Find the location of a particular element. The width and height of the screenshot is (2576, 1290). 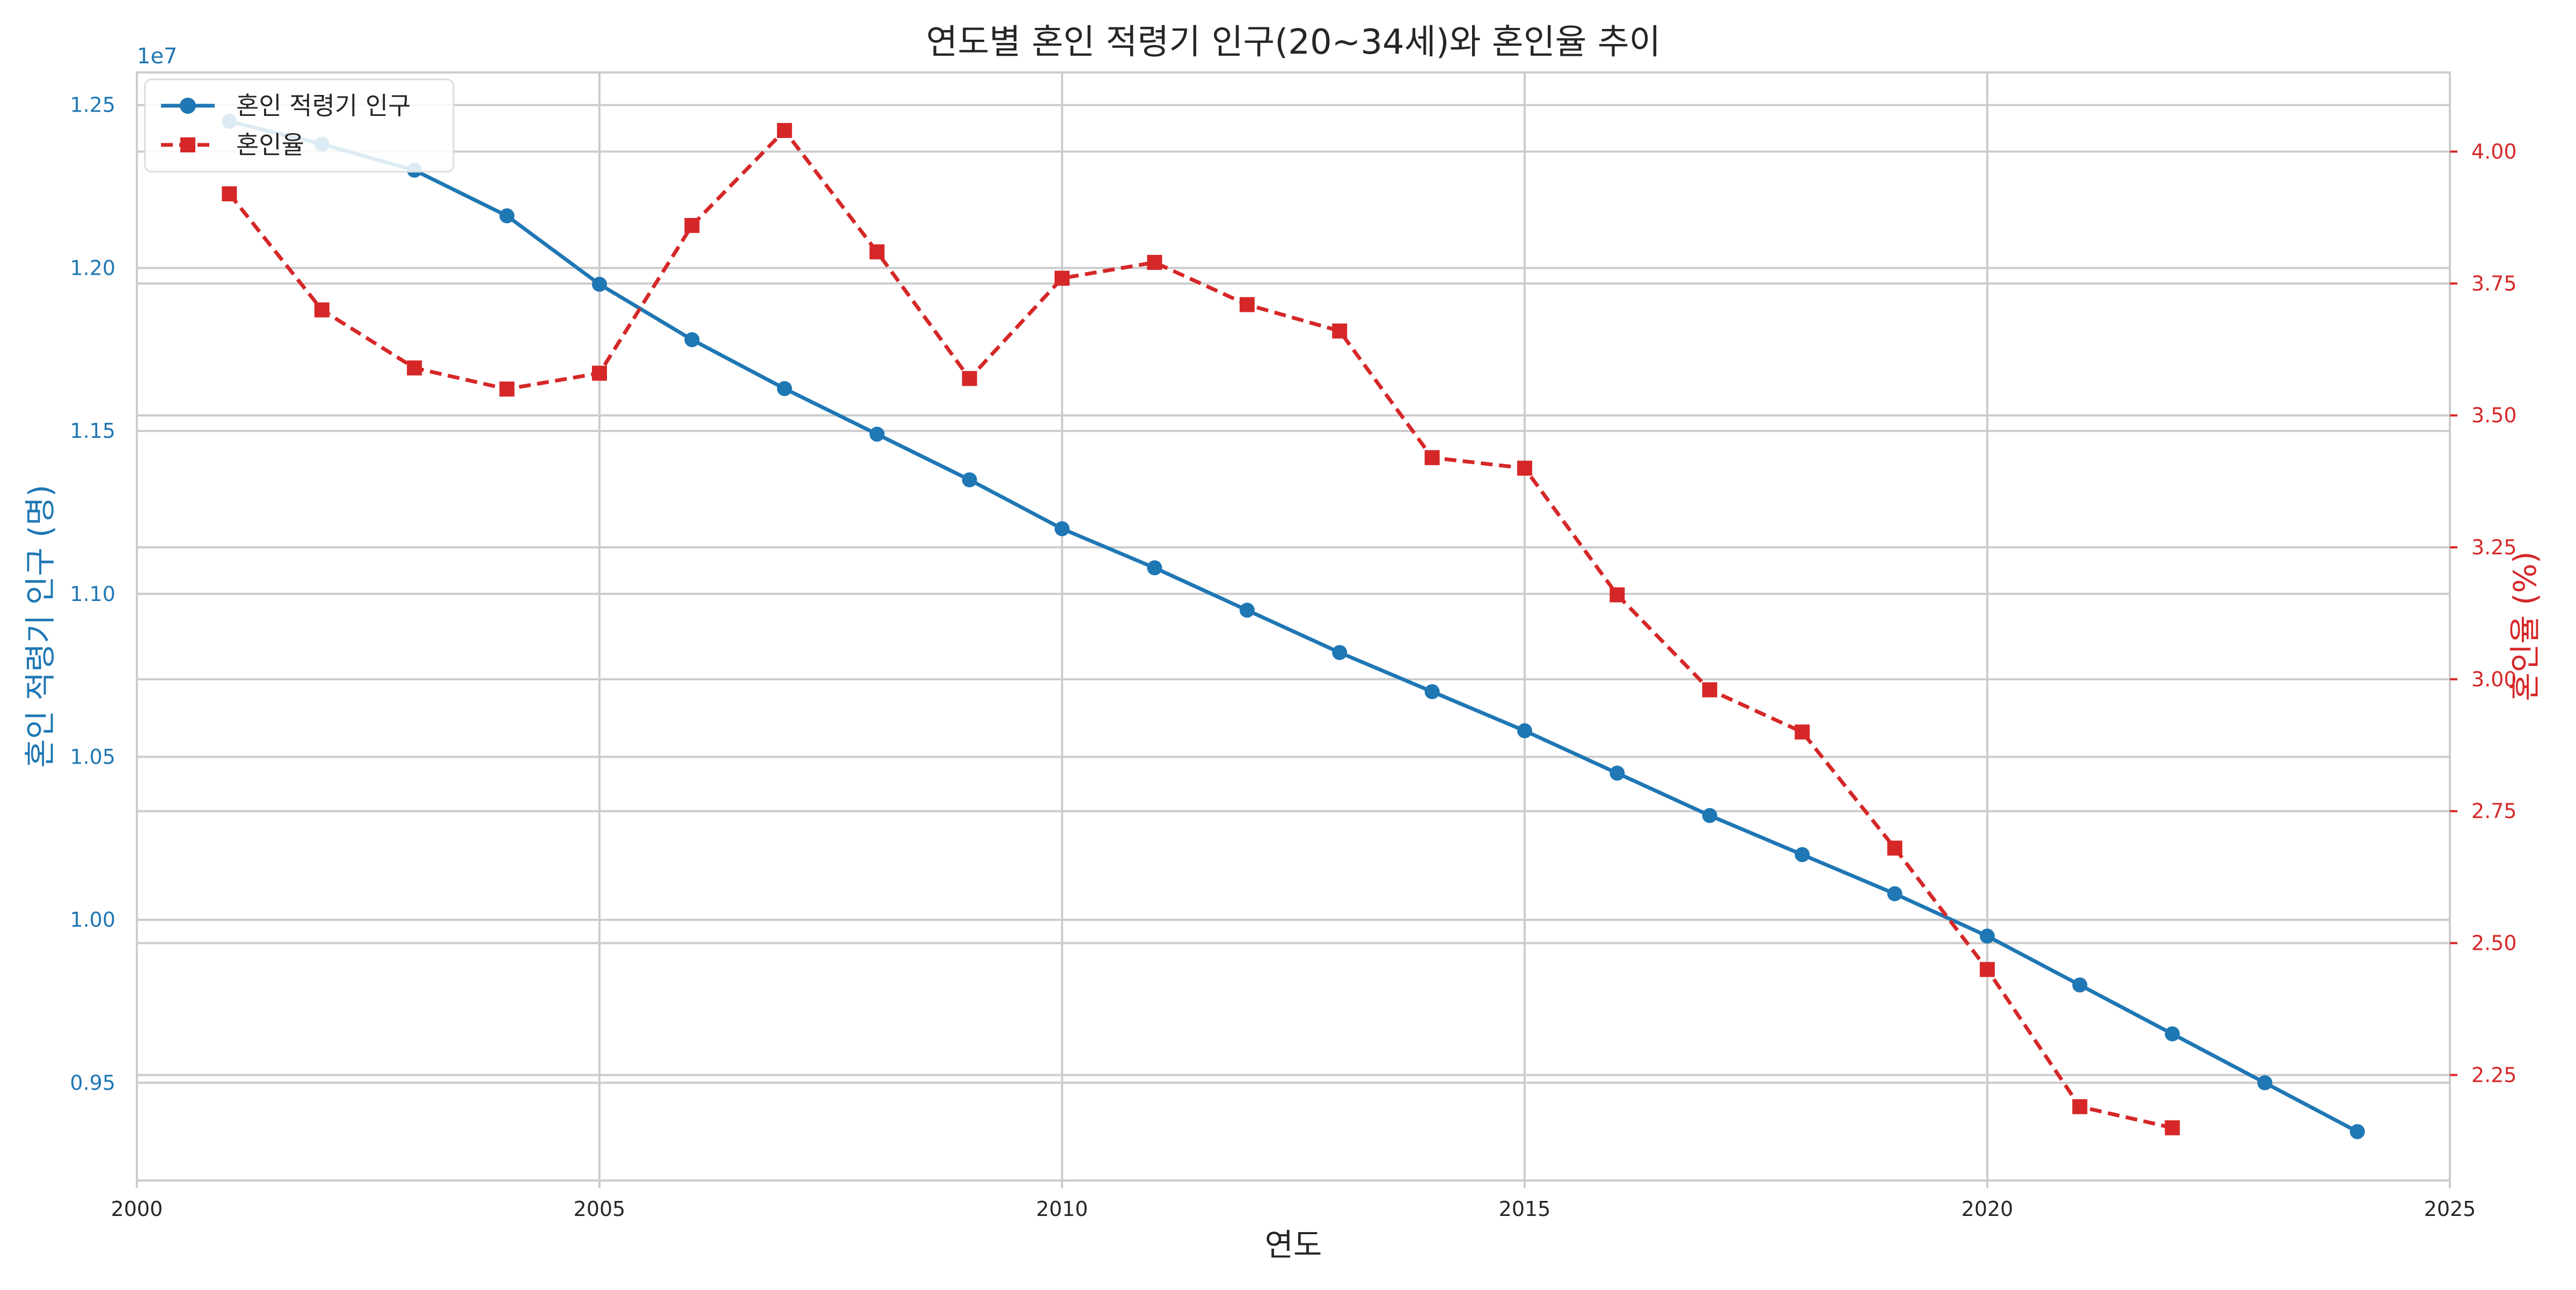

y-right-tick-label: 2.50 is located at coordinates (2494, 943).